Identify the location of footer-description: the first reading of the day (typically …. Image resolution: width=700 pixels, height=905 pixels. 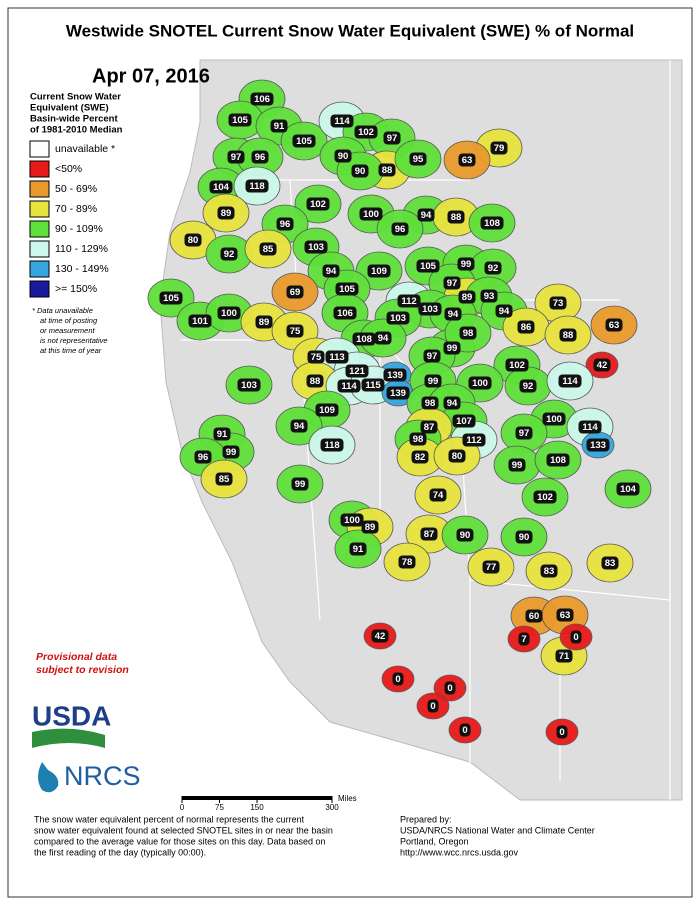
(120, 852).